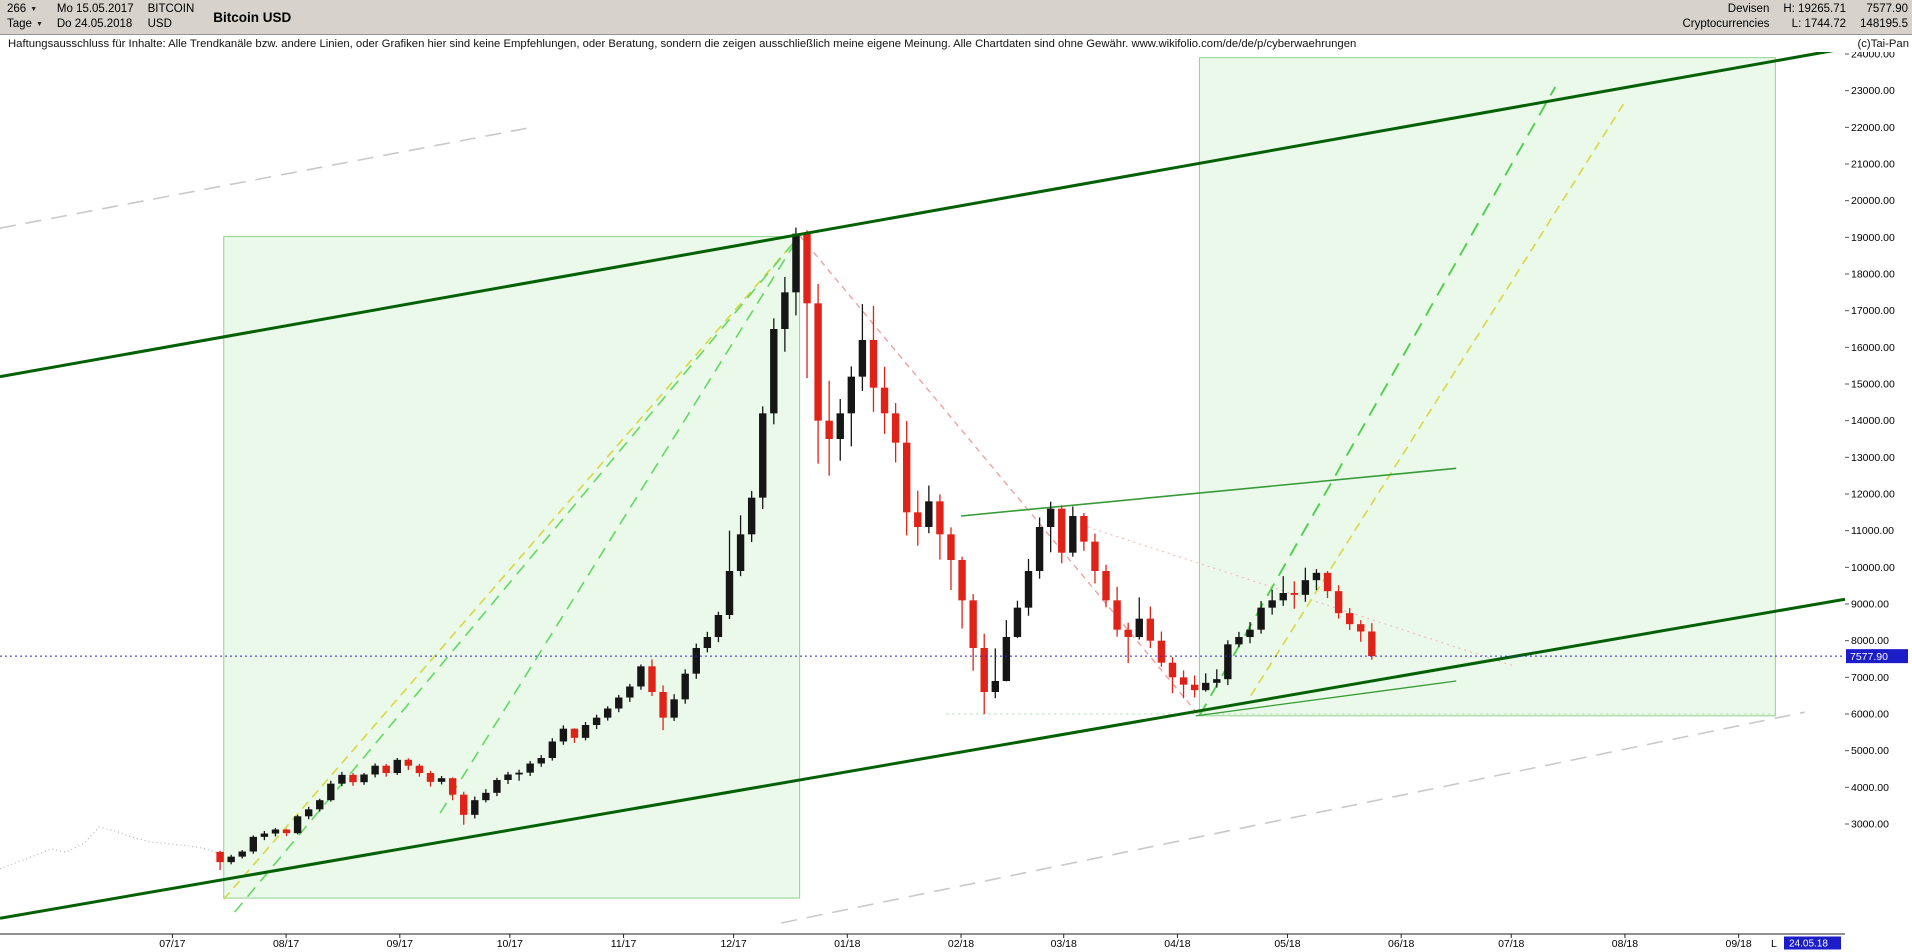  What do you see at coordinates (1511, 944) in the screenshot?
I see `x-axis-label: 07/18` at bounding box center [1511, 944].